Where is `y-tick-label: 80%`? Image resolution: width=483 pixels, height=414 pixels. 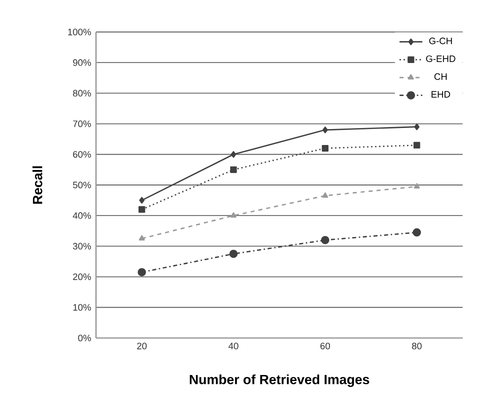
y-tick-label: 80% is located at coordinates (82, 93).